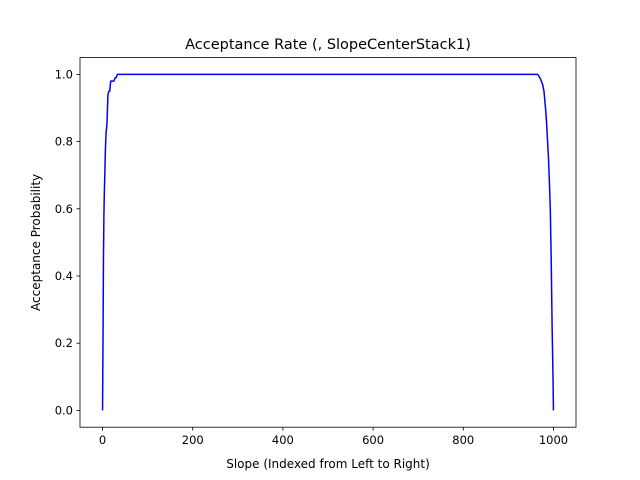  Describe the element at coordinates (373, 440) in the screenshot. I see `x-tick-label: 600` at that location.